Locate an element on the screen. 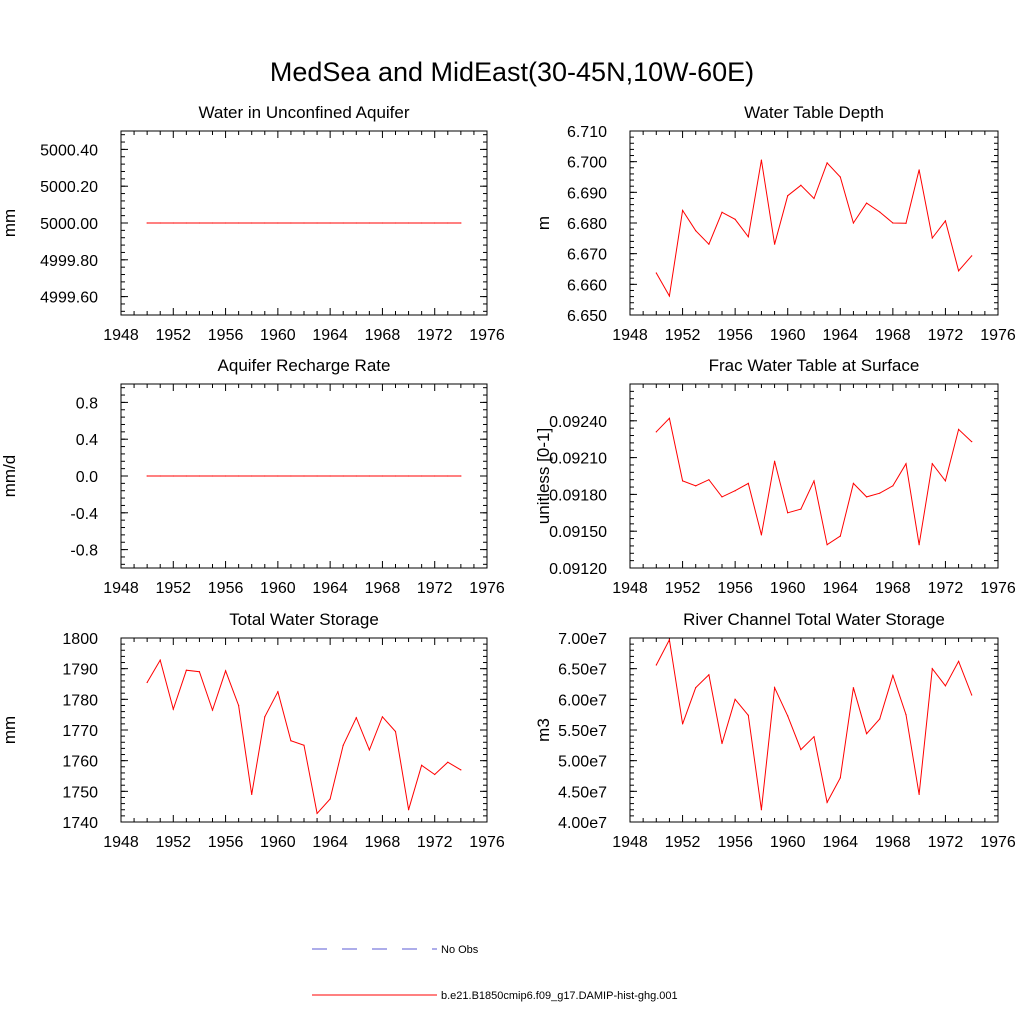 The image size is (1024, 1024). y-axis-label: m3 is located at coordinates (543, 730).